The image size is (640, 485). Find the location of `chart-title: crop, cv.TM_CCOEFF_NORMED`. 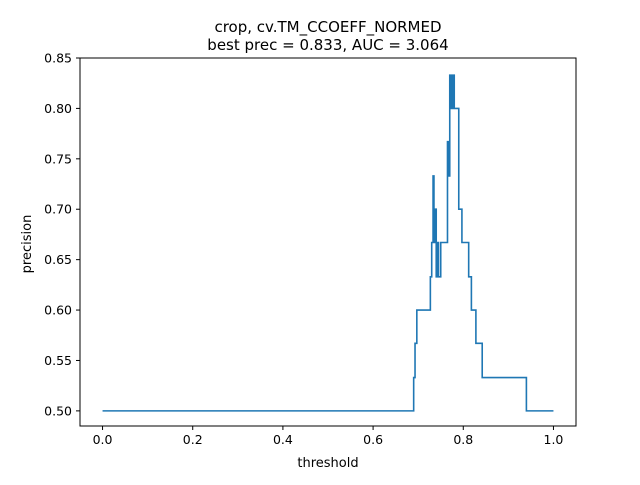

chart-title: crop, cv.TM_CCOEFF_NORMED is located at coordinates (327, 27).